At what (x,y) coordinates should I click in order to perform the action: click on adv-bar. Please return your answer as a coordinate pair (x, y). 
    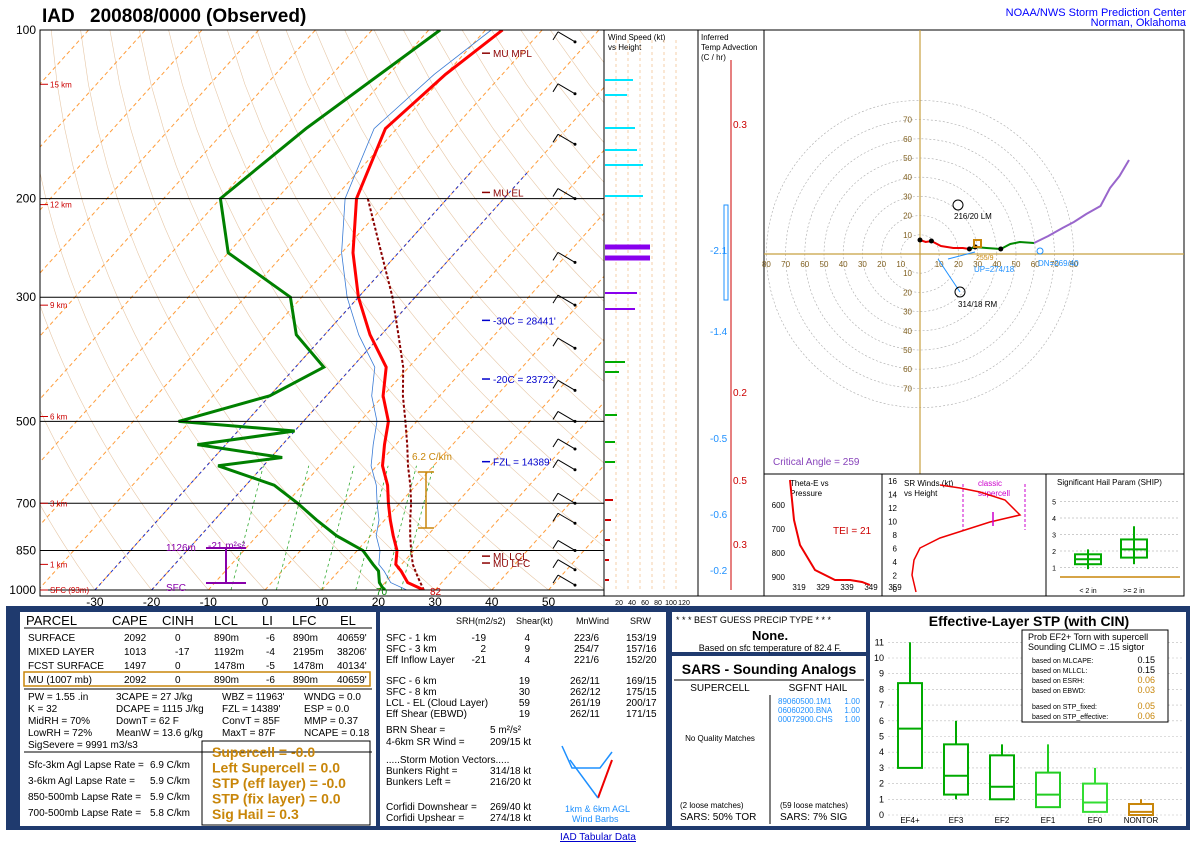
    Looking at the image, I should click on (726, 252).